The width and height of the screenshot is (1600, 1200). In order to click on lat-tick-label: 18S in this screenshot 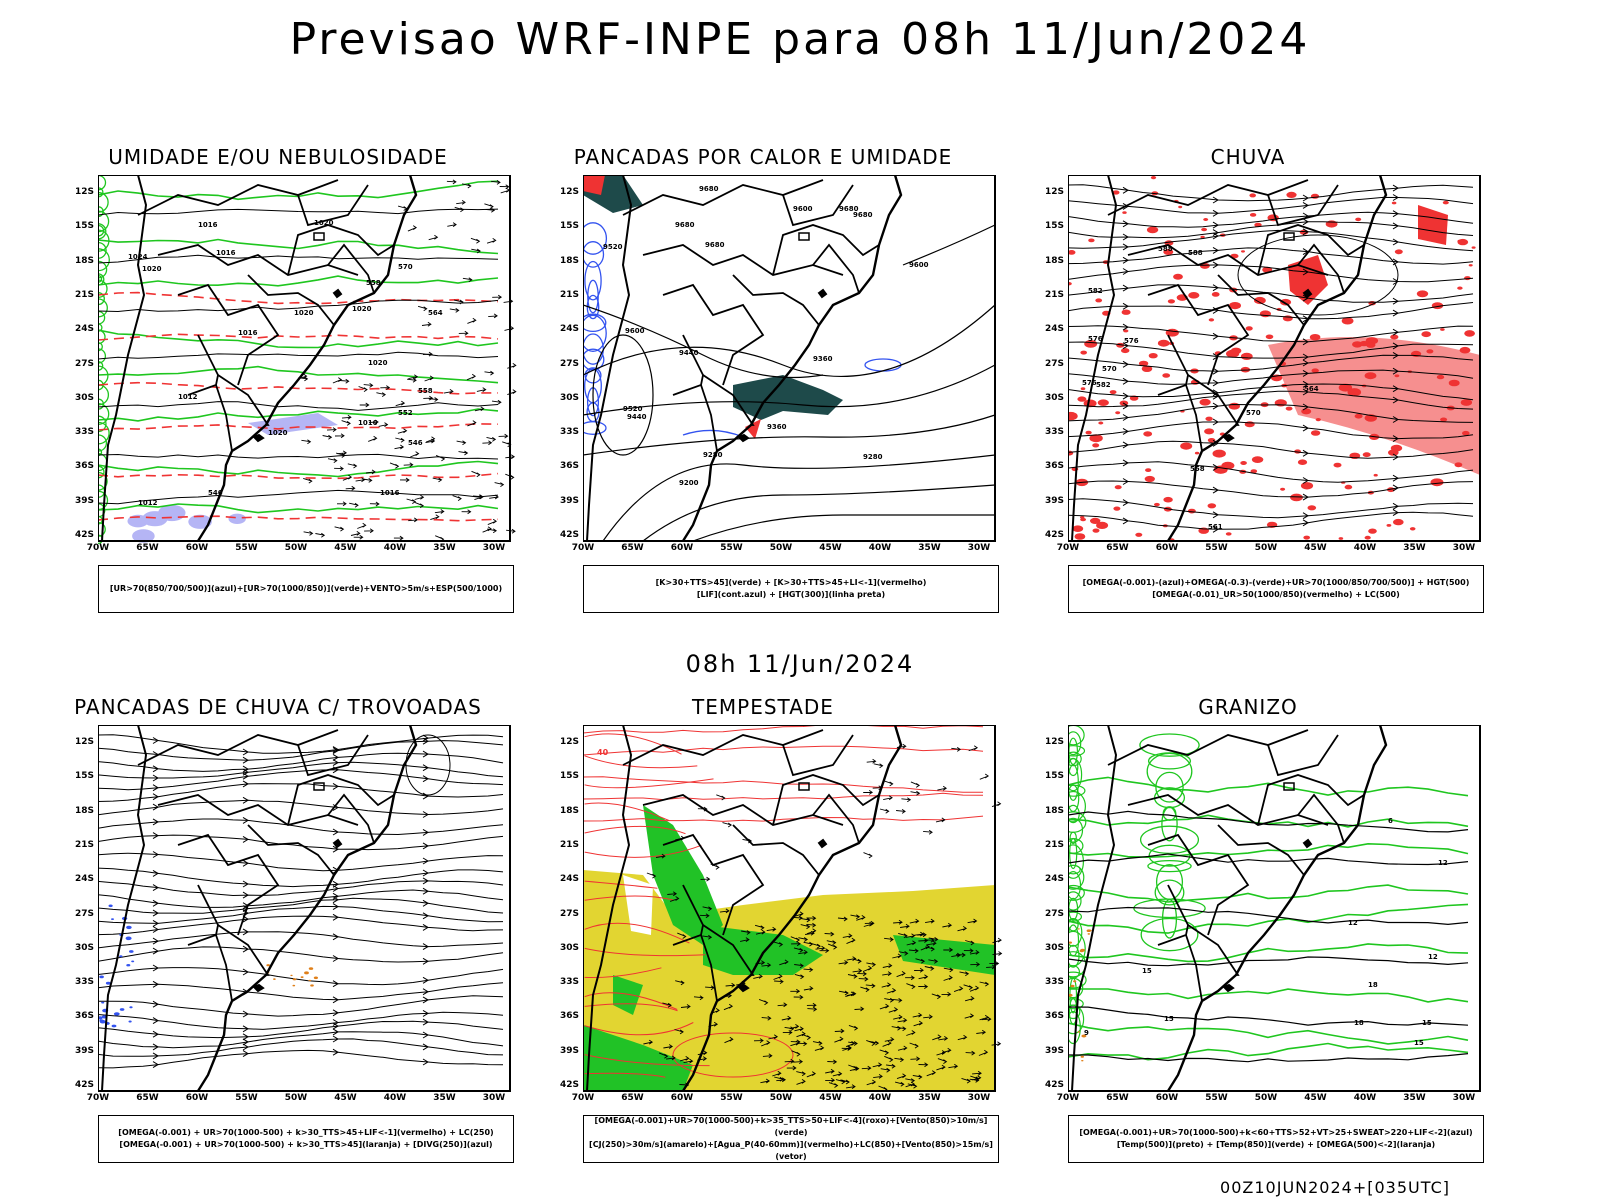, I will do `click(1054, 260)`.